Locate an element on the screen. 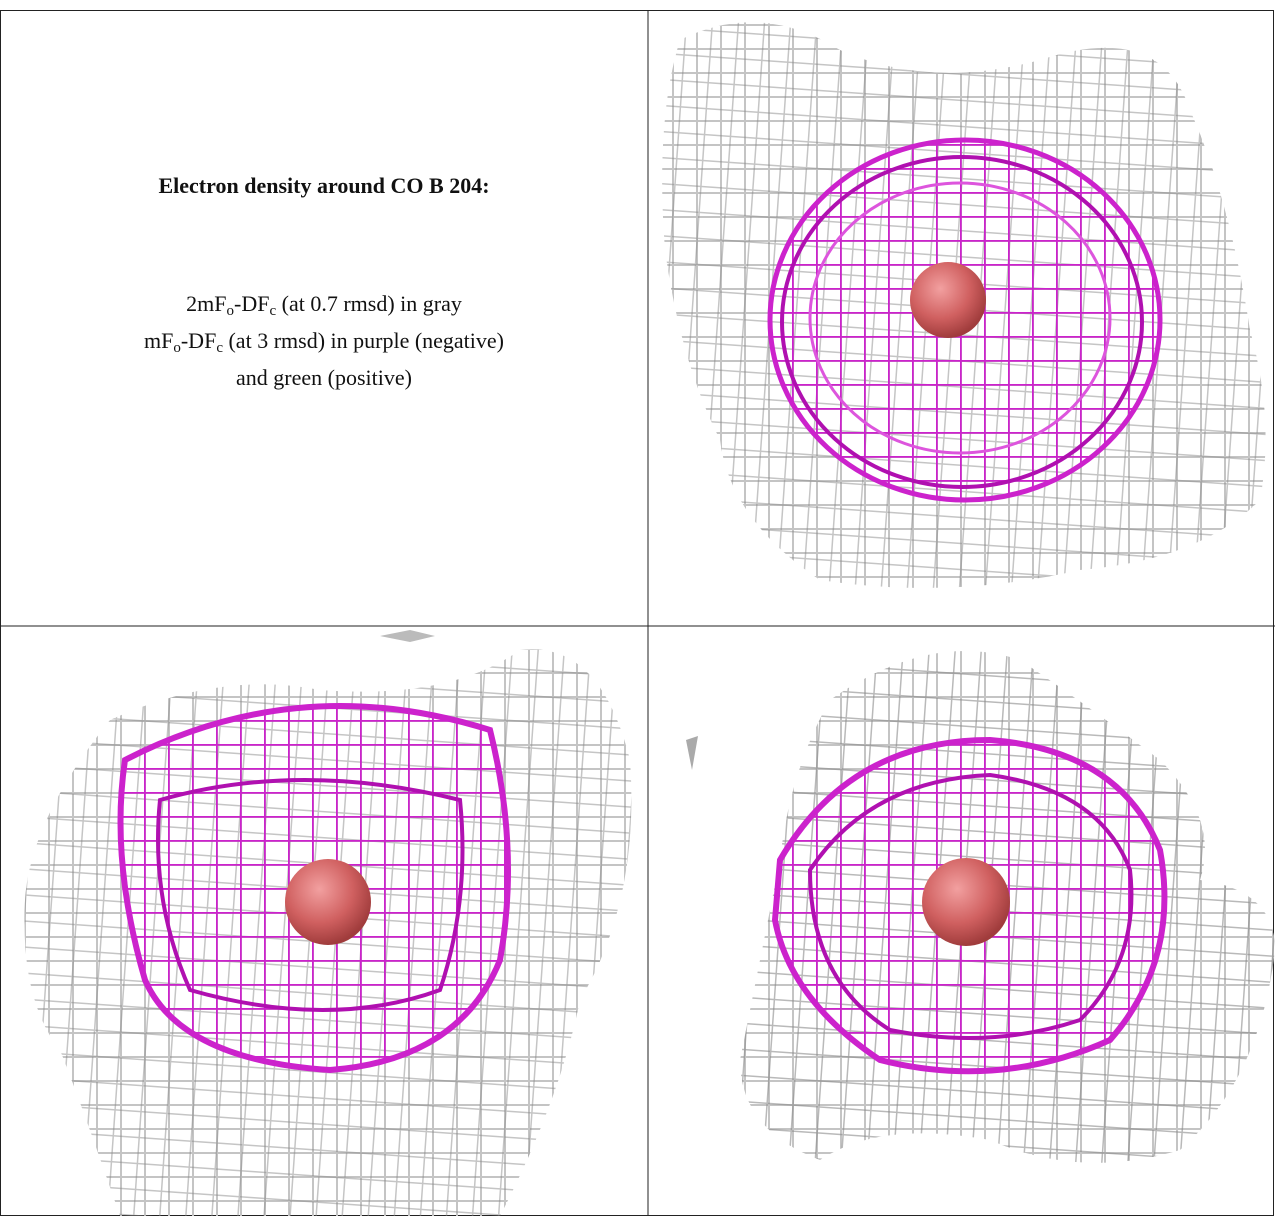  caption-line: mFo-DFc (at 3 rmsd) in purple (negative) is located at coordinates (324, 340).